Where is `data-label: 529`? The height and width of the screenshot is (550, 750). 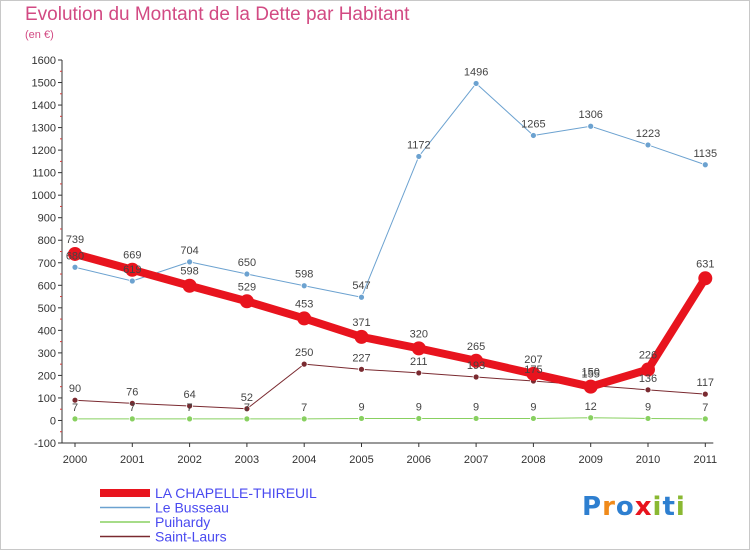
data-label: 529 is located at coordinates (247, 287).